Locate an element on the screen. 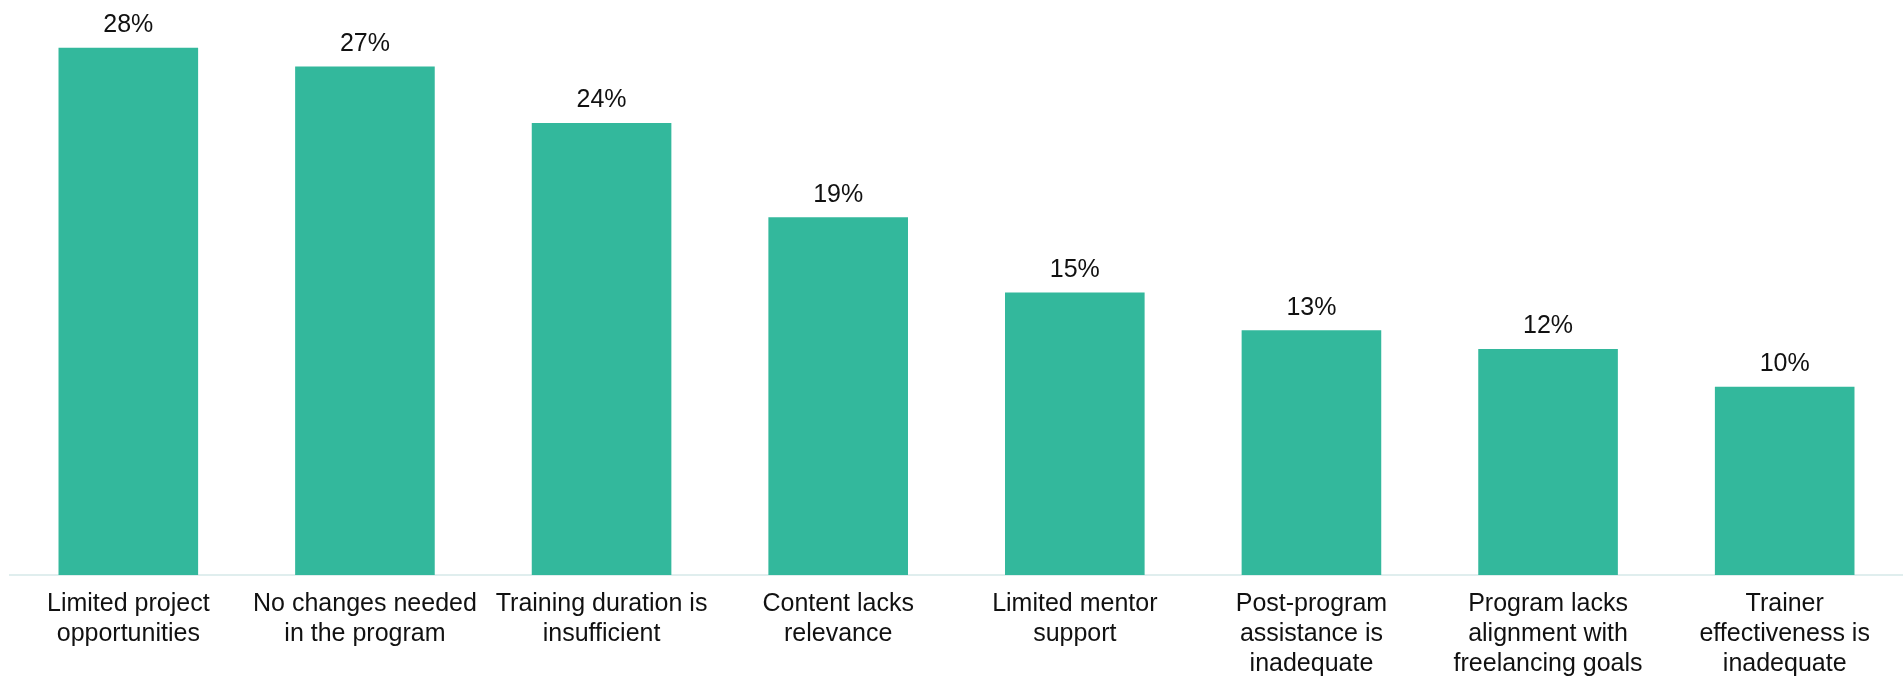 The image size is (1903, 698). x-tick-label: Trainer effectiveness is inadequate is located at coordinates (1784, 631).